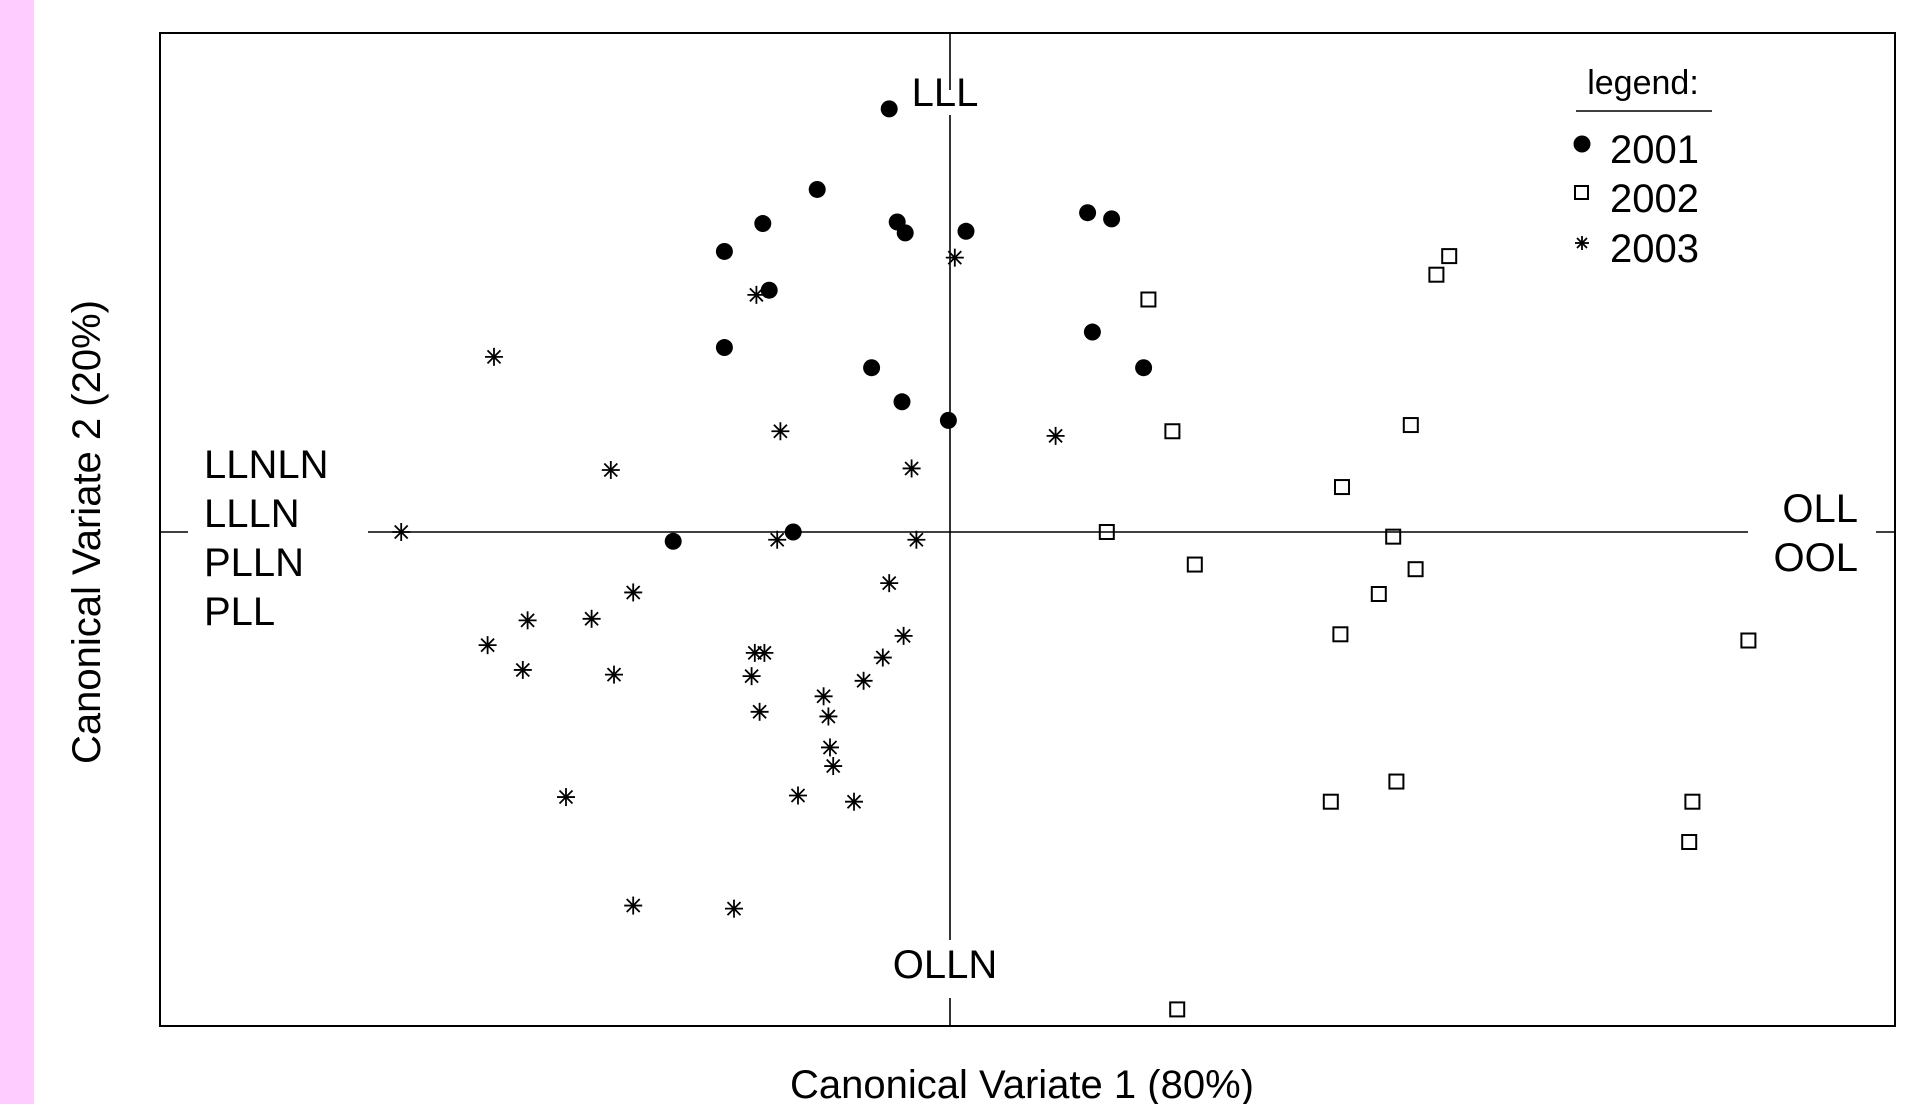 The width and height of the screenshot is (1905, 1104). Describe the element at coordinates (945, 965) in the screenshot. I see `pole-label-bottom: OLLN` at that location.